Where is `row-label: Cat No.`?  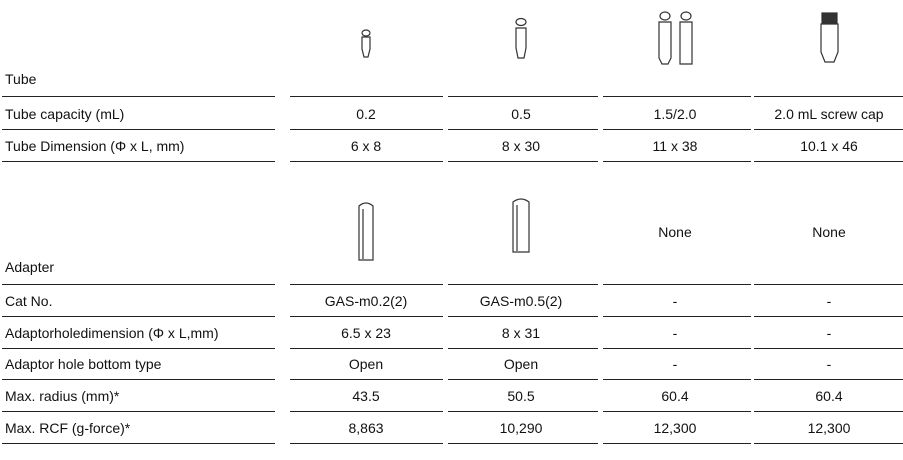 row-label: Cat No. is located at coordinates (29, 301).